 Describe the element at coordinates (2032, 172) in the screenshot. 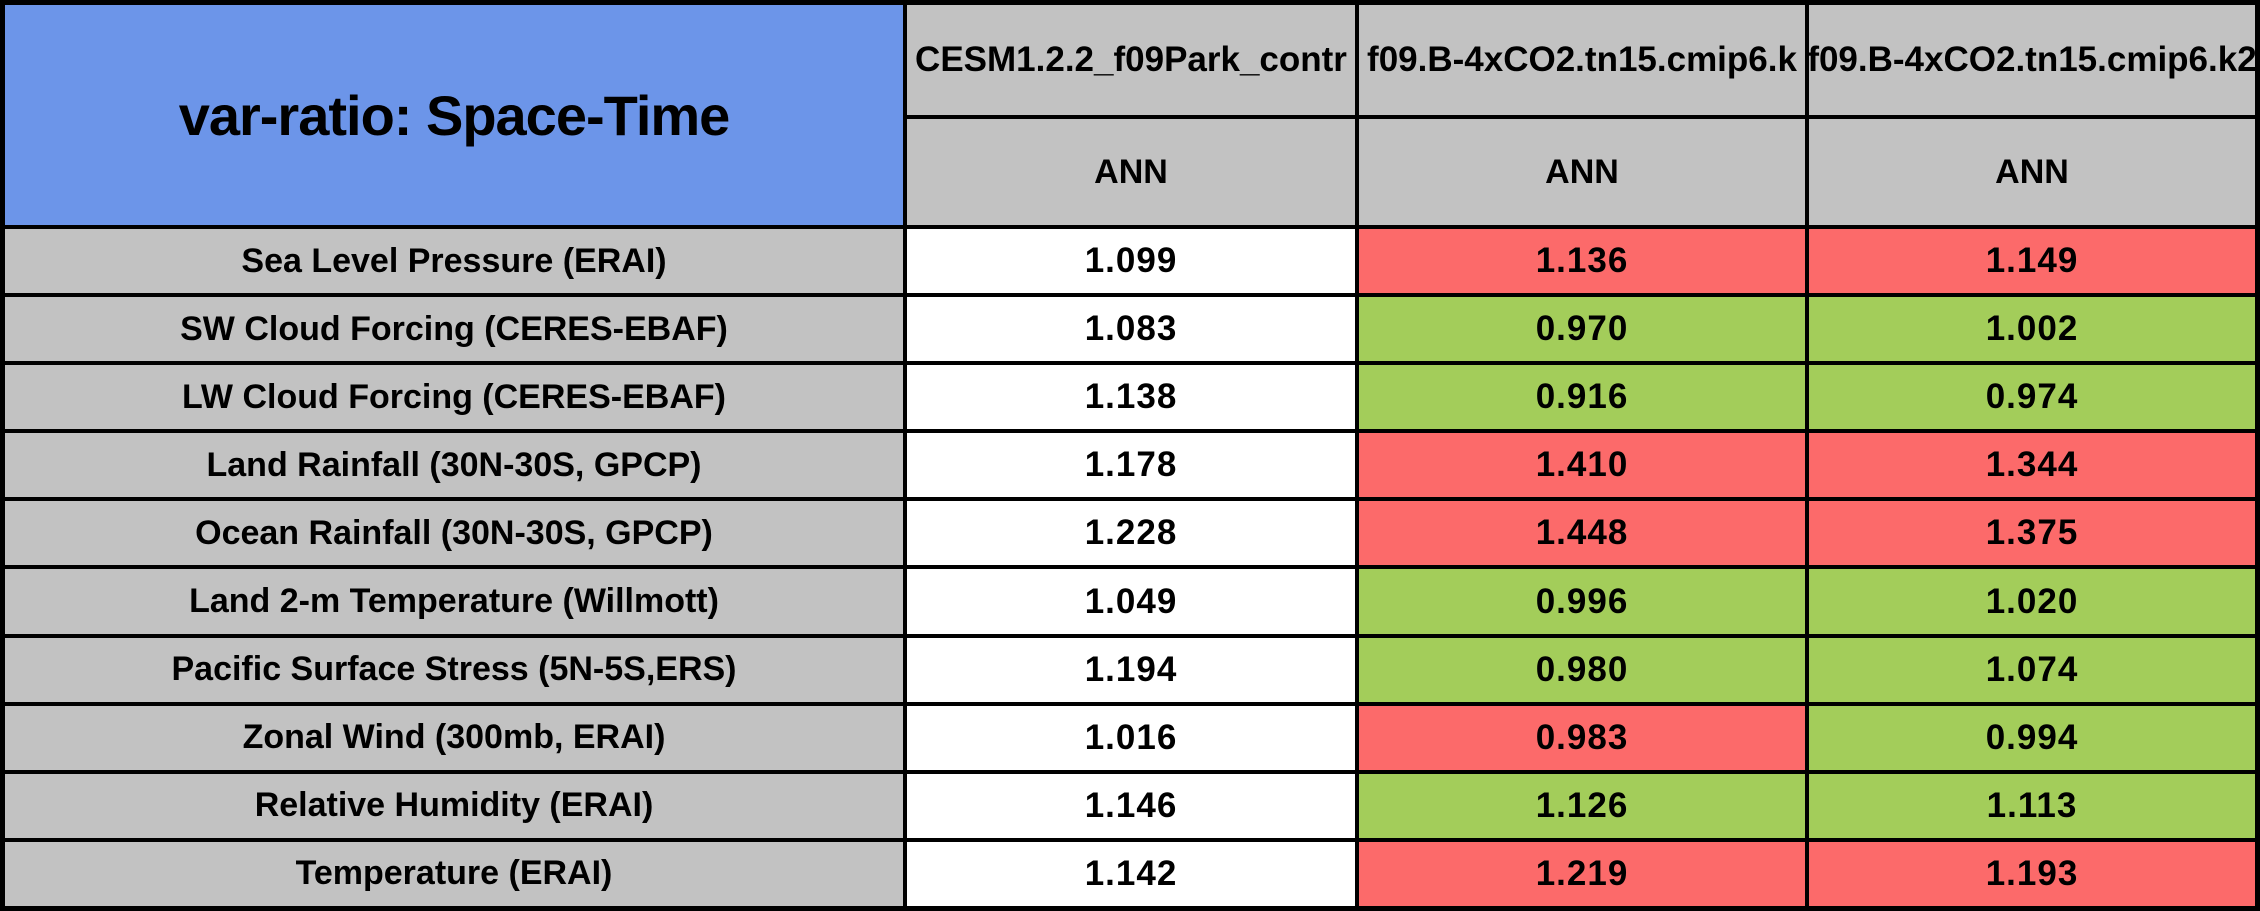

I see `column-header-season-3: ANN` at that location.